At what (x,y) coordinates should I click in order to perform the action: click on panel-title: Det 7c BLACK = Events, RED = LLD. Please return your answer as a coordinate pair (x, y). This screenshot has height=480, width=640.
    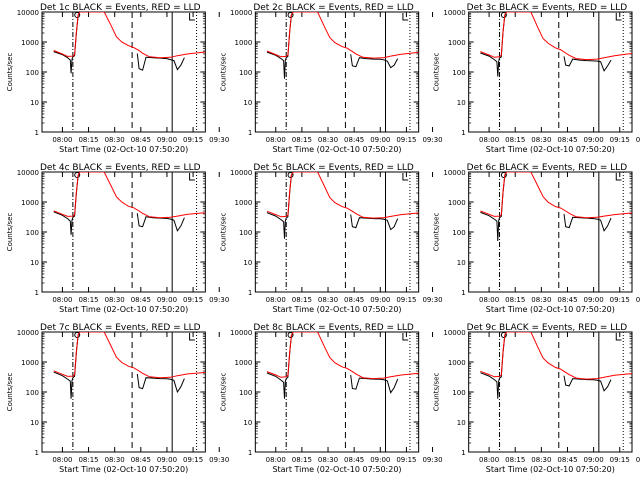
    Looking at the image, I should click on (120, 328).